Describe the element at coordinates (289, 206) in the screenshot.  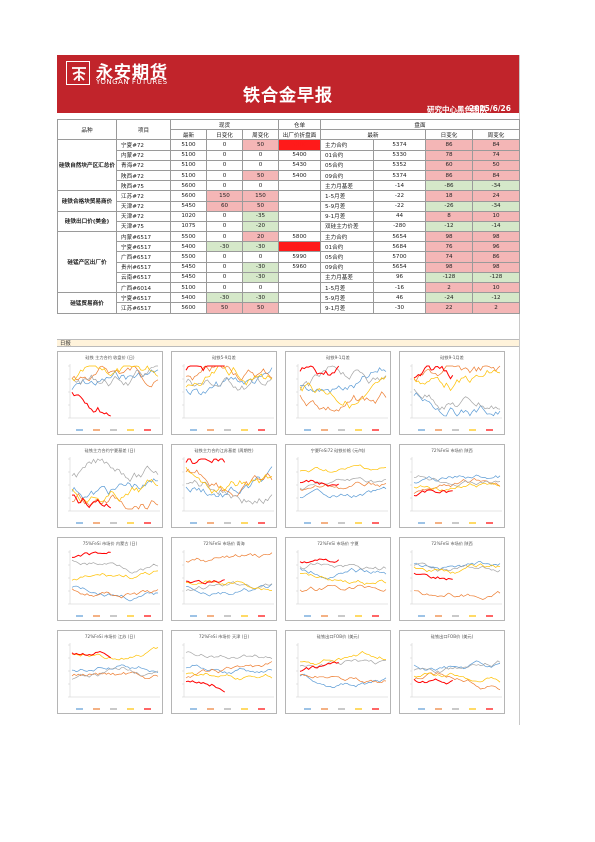
I see `table-row: 天津#72 5450 60 50 5-9月差 -22 -26 -34` at that location.